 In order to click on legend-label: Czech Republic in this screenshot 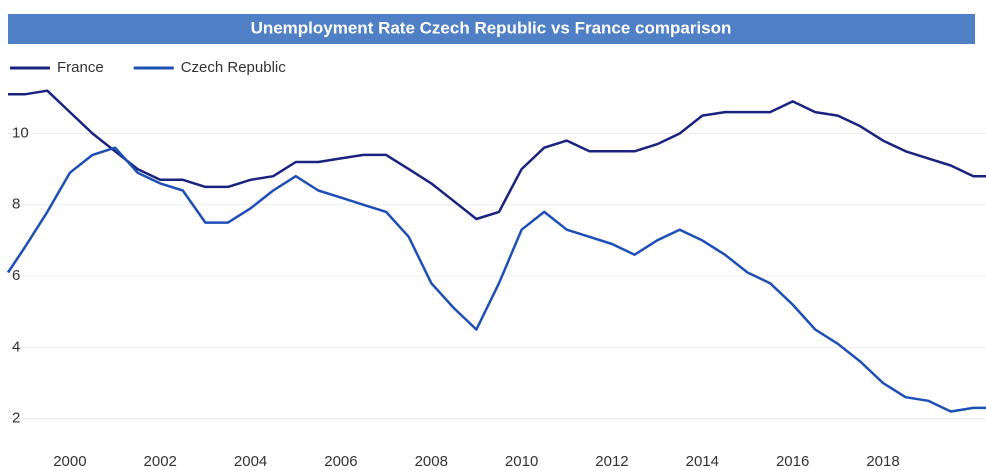, I will do `click(234, 67)`.